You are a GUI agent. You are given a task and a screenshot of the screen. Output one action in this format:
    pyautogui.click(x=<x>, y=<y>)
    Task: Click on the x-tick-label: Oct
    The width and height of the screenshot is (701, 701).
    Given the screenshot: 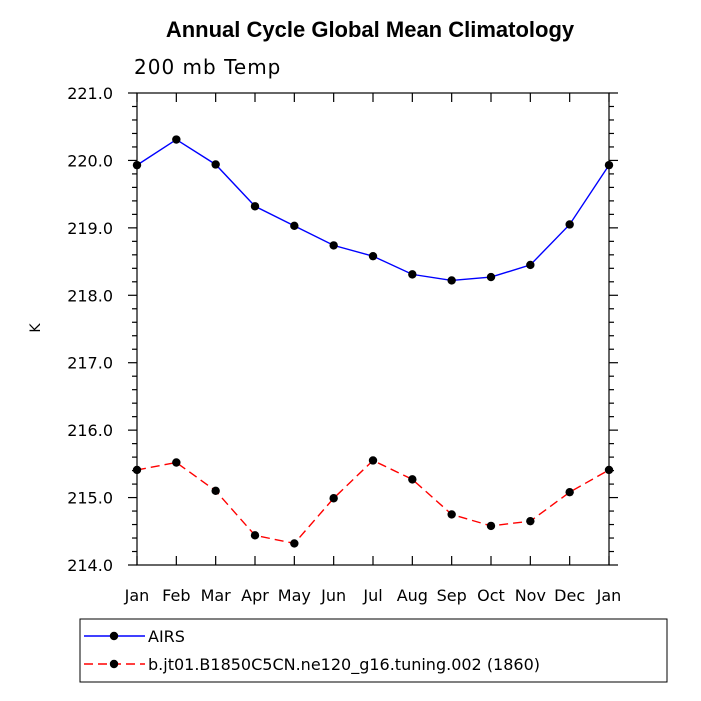 What is the action you would take?
    pyautogui.click(x=491, y=595)
    